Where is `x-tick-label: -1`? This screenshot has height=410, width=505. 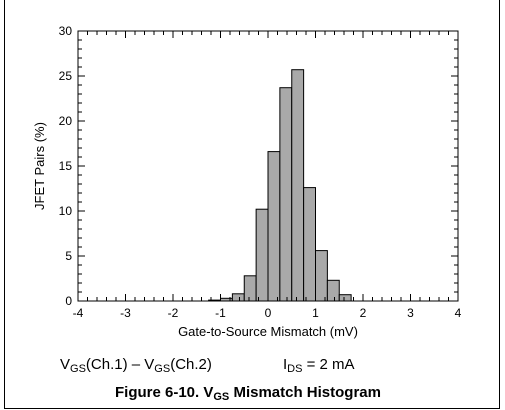
x-tick-label: -1 is located at coordinates (220, 313).